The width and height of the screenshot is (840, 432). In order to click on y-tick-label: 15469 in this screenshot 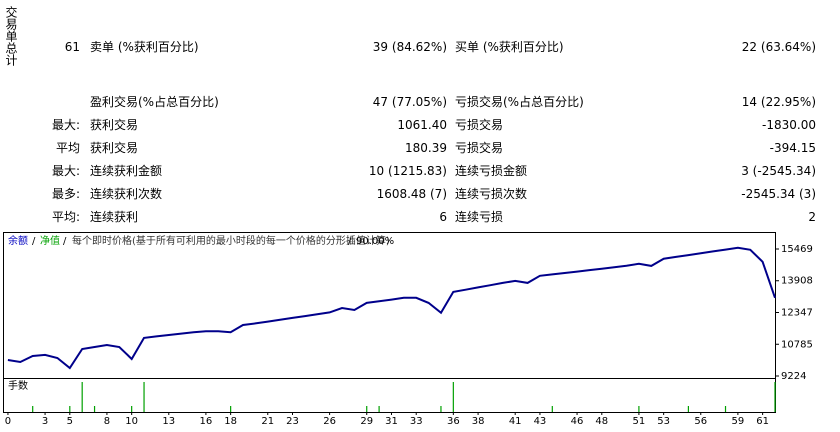, I will do `click(797, 249)`.